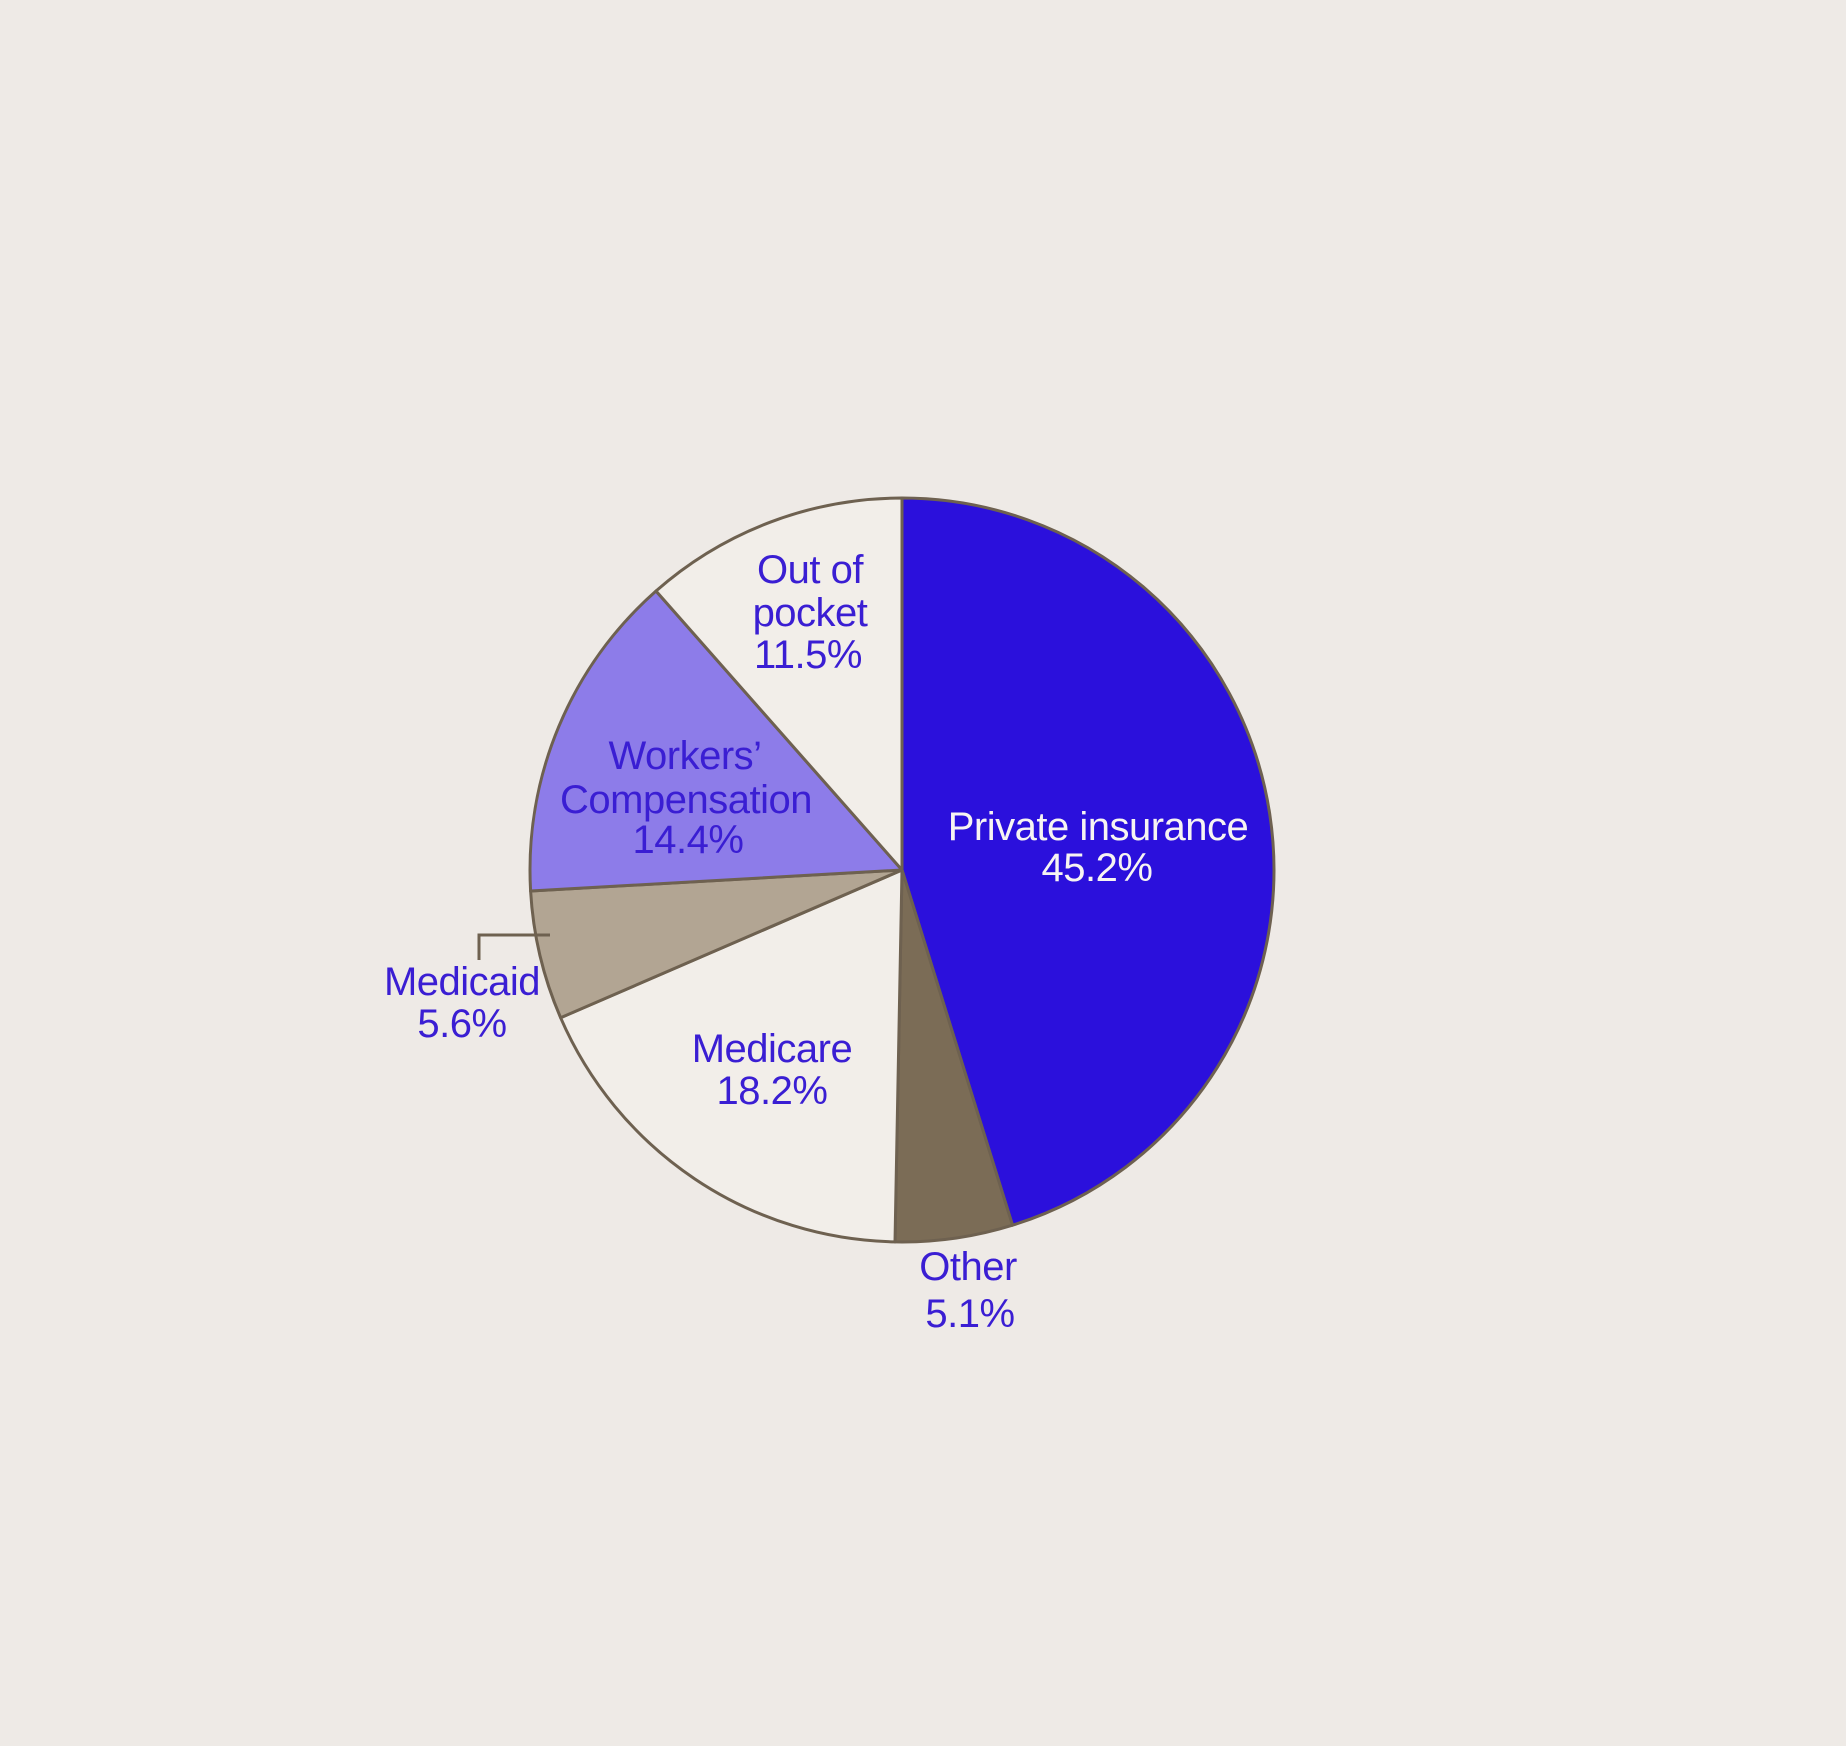 The width and height of the screenshot is (1846, 1746). Describe the element at coordinates (810, 570) in the screenshot. I see `slice-label-out-of-pocket-line1: Out of` at that location.